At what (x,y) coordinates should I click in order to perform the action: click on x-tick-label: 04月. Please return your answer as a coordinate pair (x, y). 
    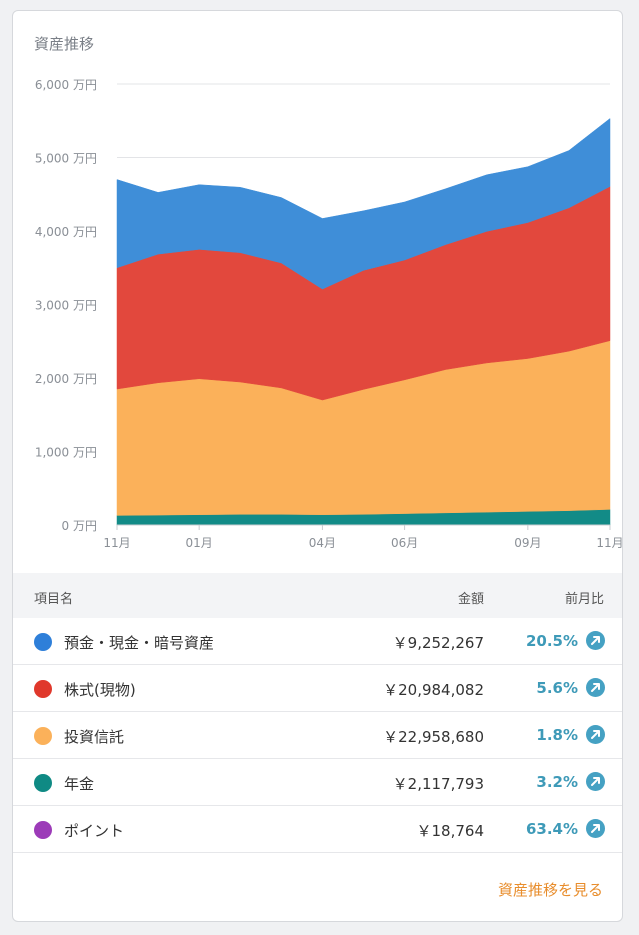
    Looking at the image, I should click on (322, 543).